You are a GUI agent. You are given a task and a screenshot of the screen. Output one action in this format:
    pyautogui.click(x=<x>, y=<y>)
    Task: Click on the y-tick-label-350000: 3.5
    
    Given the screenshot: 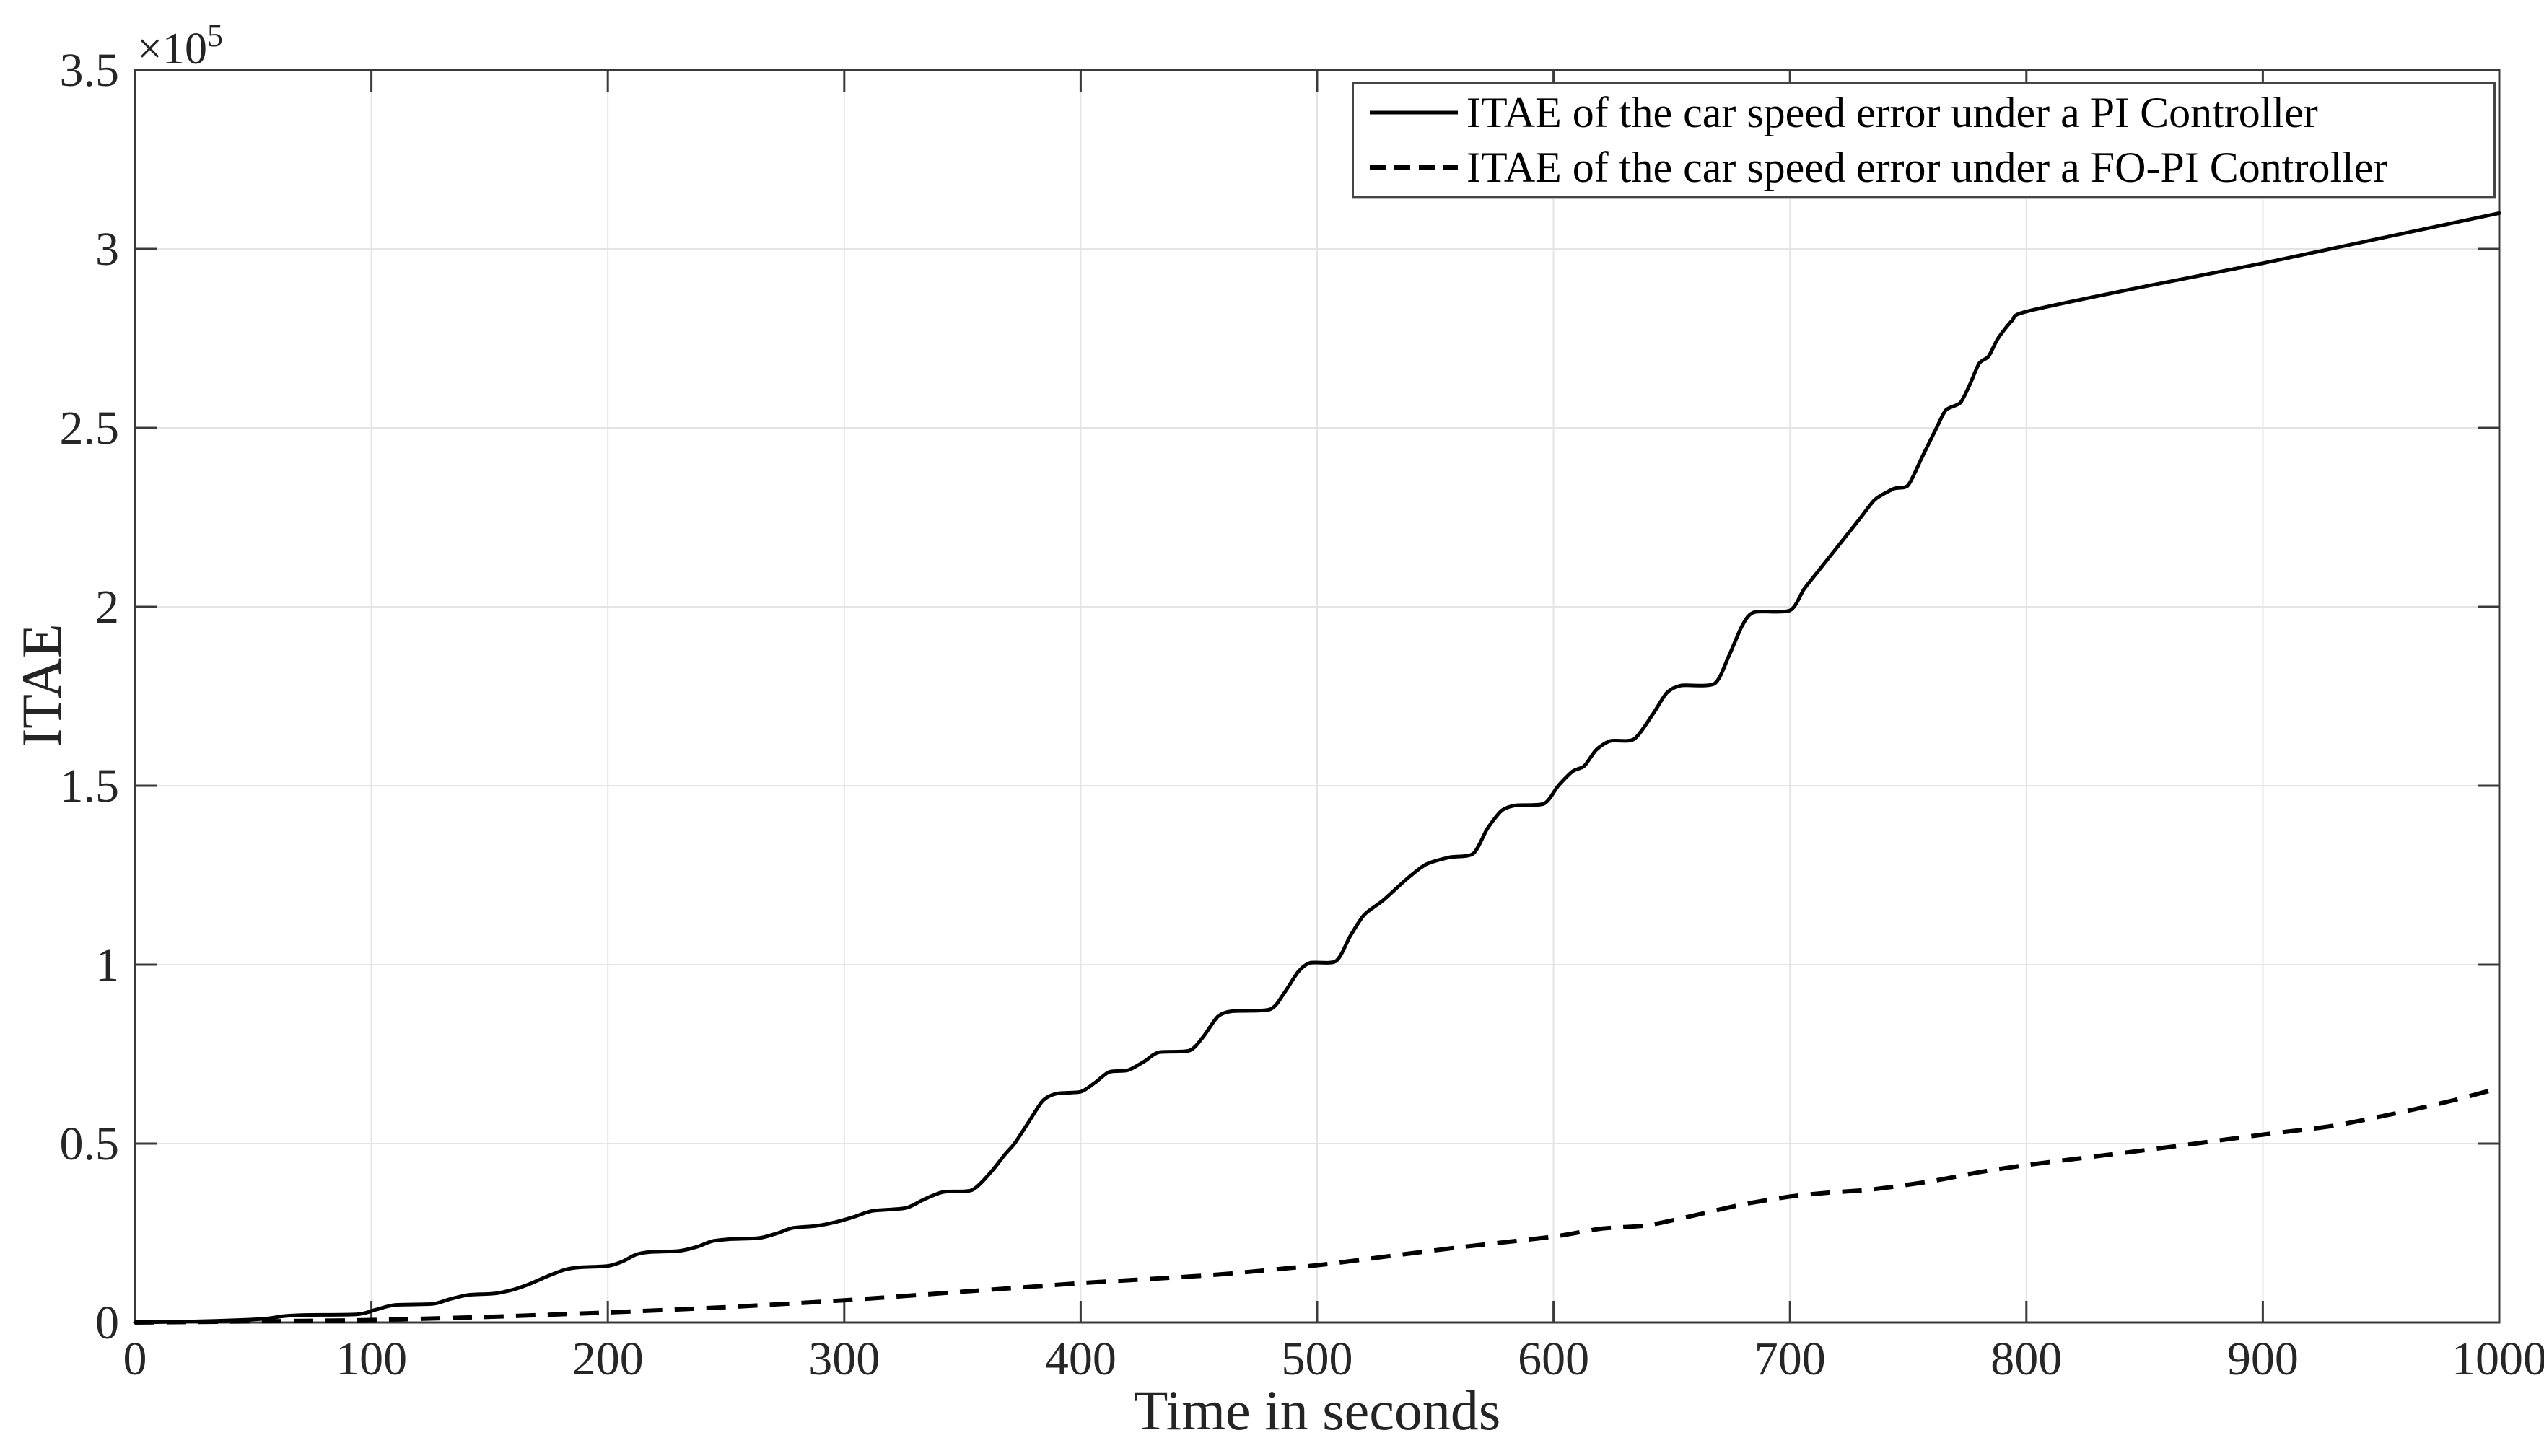 What is the action you would take?
    pyautogui.click(x=90, y=70)
    